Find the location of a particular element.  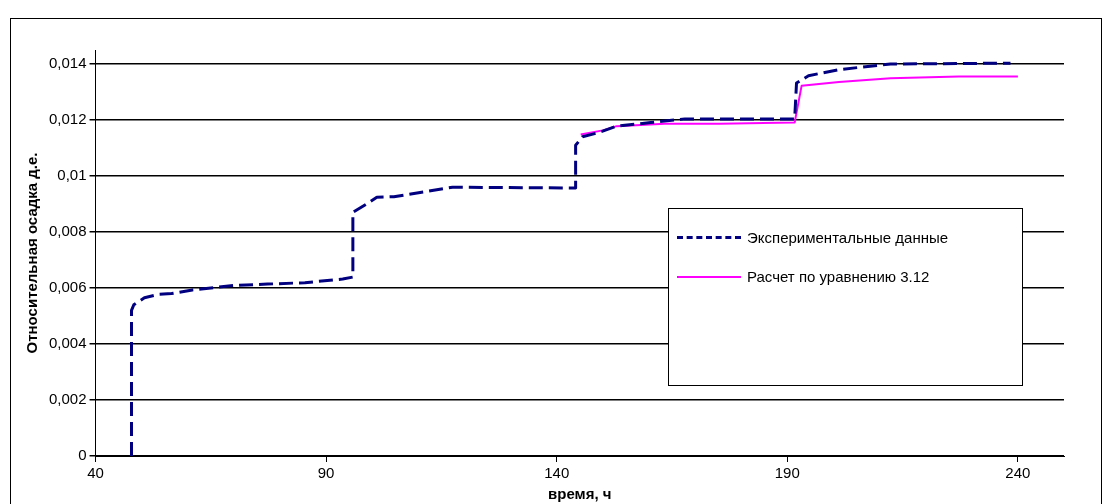

x-tick-label: 140 is located at coordinates (557, 473).